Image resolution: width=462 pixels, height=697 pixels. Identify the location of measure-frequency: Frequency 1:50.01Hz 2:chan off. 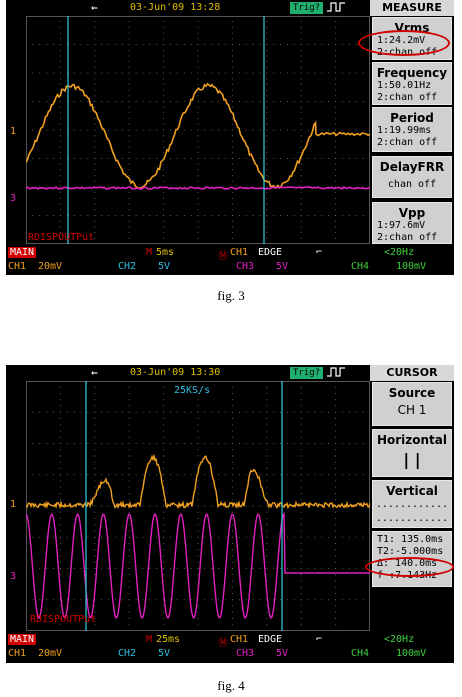
(412, 83).